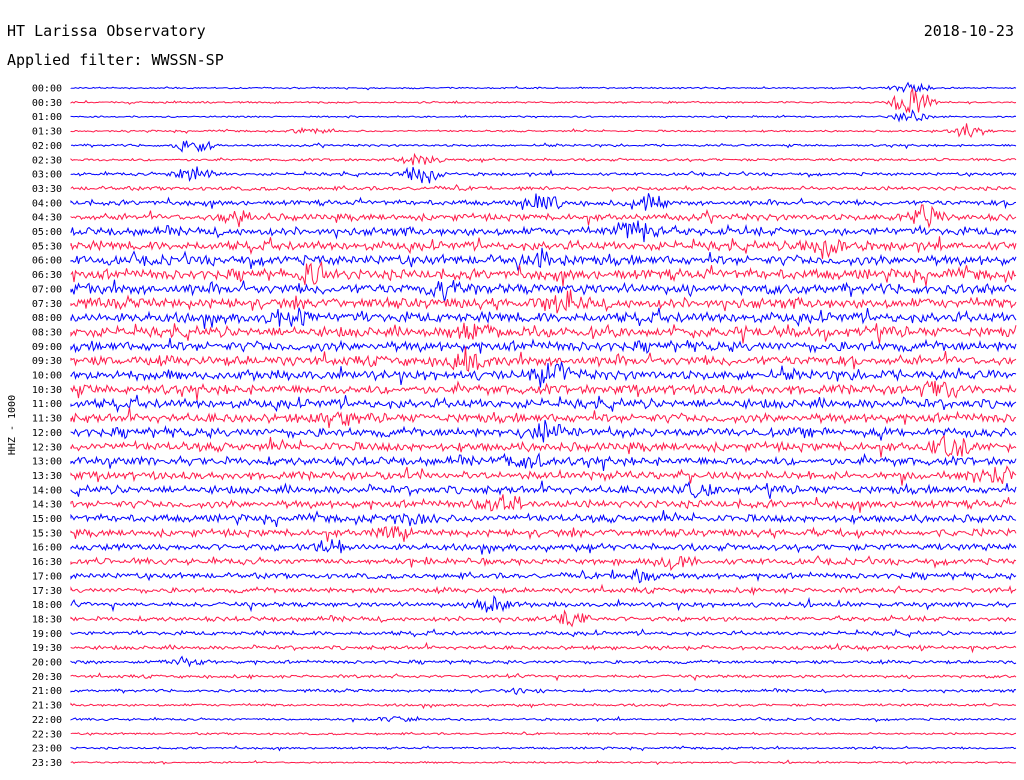 The height and width of the screenshot is (780, 1024). What do you see at coordinates (47, 734) in the screenshot?
I see `time-tick-2230: 22:30` at bounding box center [47, 734].